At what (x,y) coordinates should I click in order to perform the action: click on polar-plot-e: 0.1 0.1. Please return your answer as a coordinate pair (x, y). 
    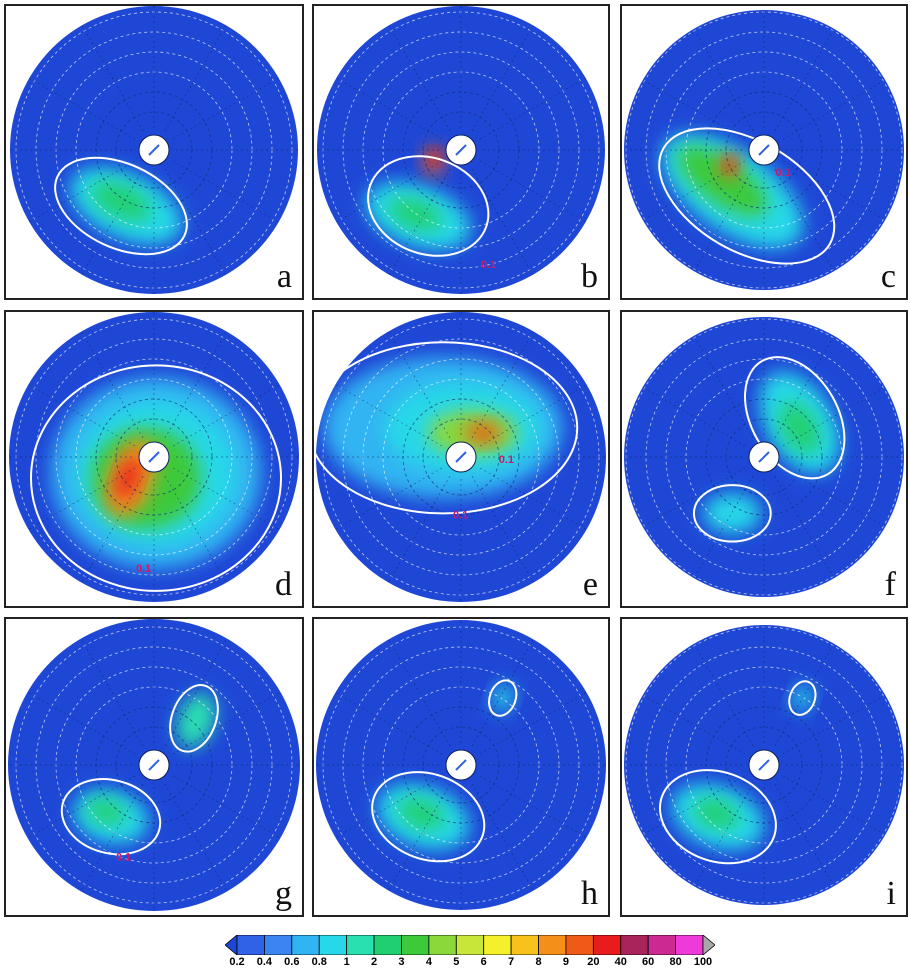
    Looking at the image, I should click on (461, 457).